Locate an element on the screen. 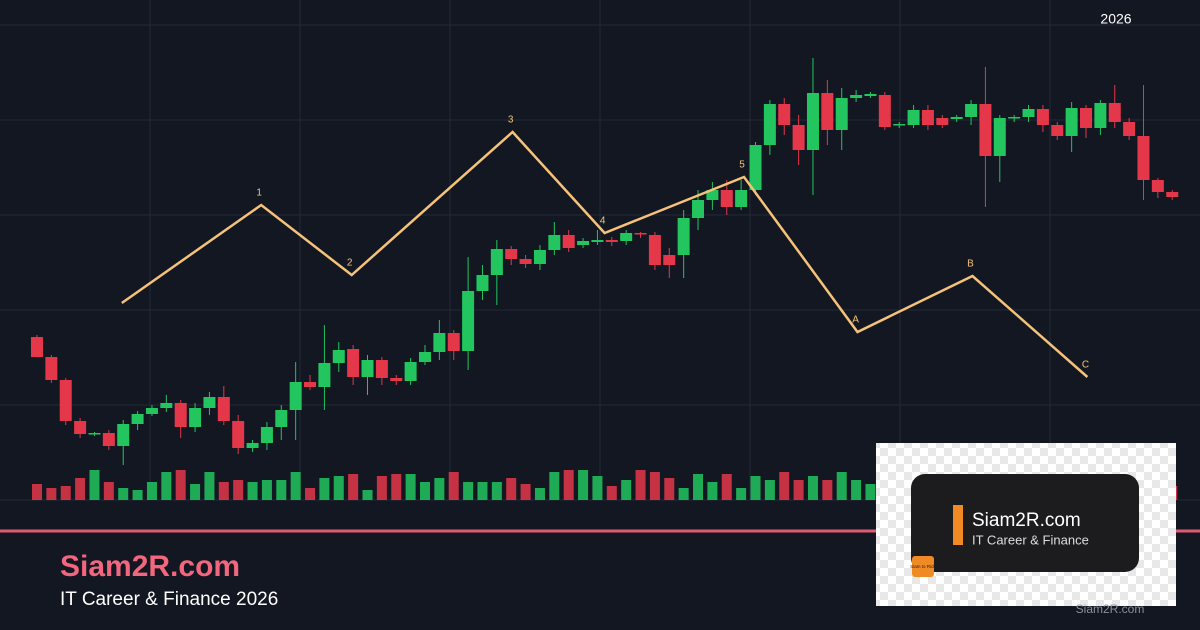 The image size is (1200, 630). logo-panel is located at coordinates (1025, 523).